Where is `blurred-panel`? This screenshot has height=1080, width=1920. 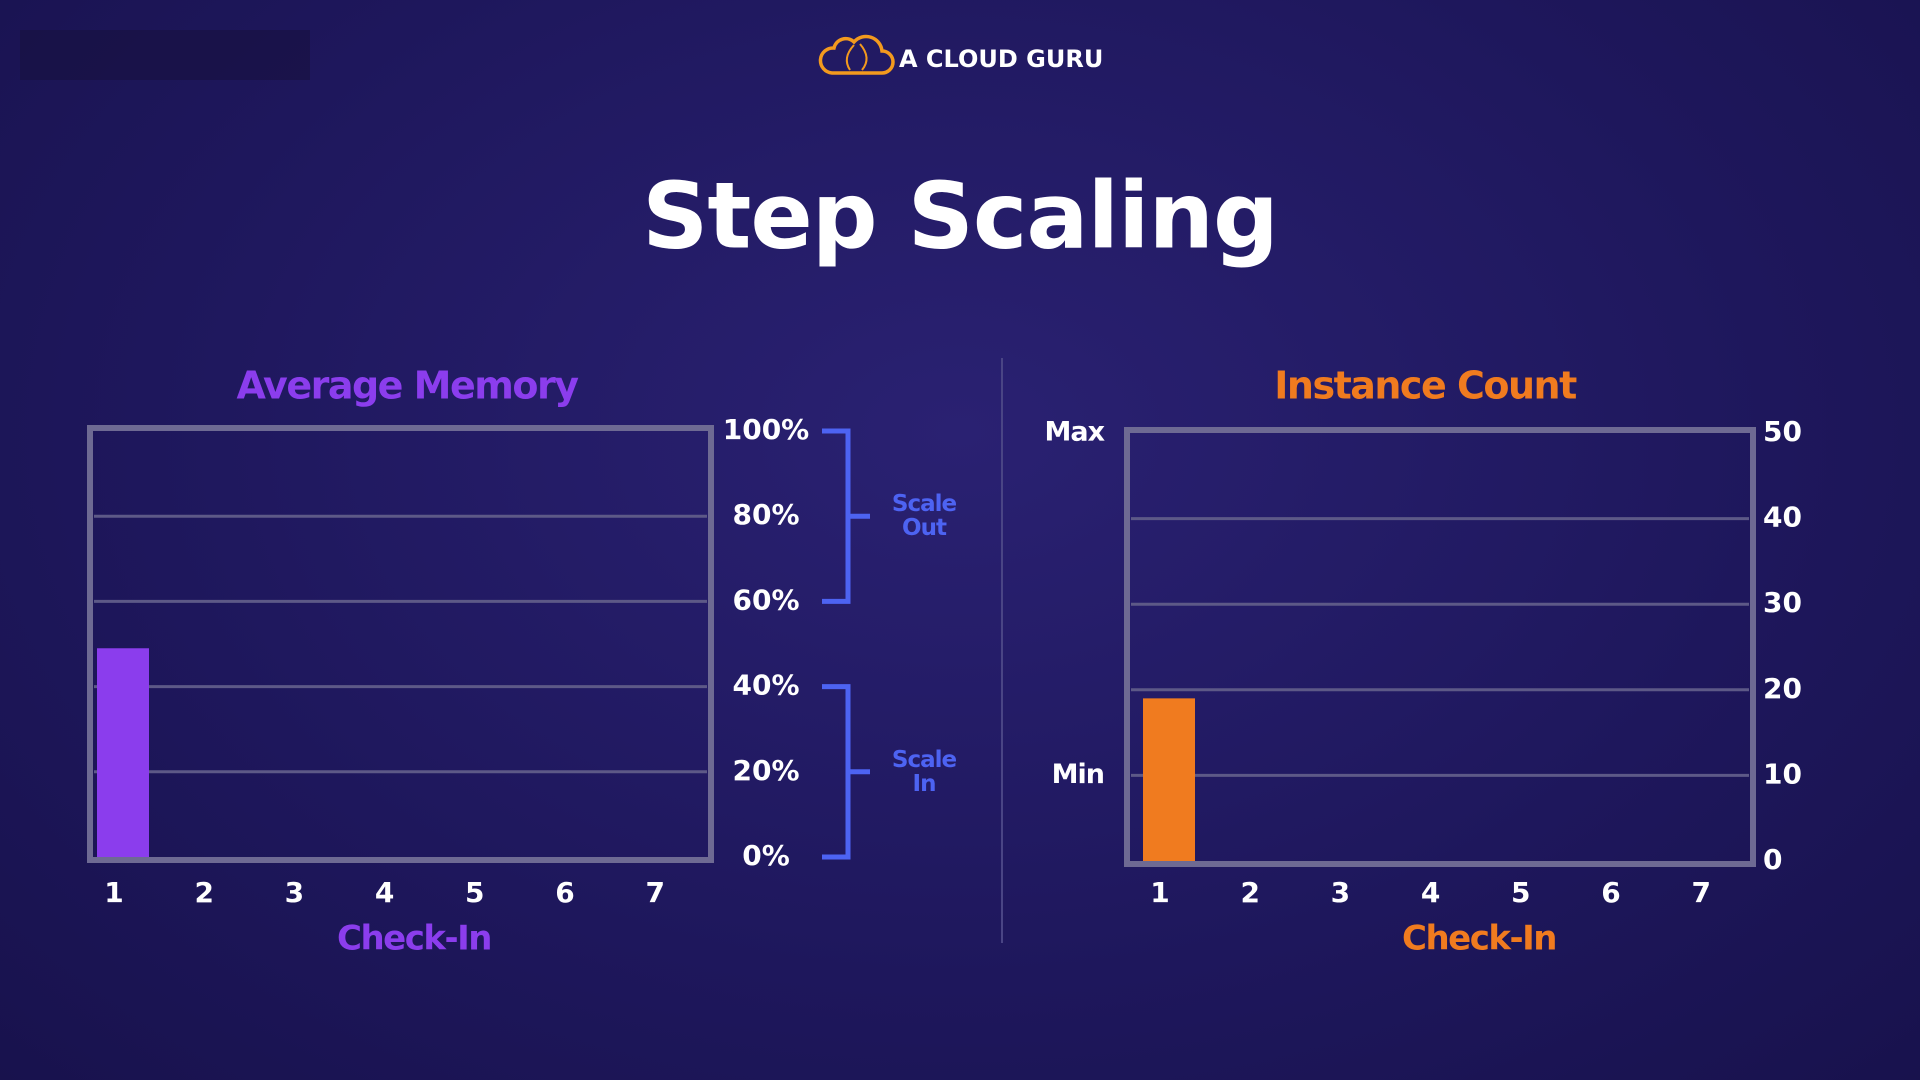
blurred-panel is located at coordinates (165, 55).